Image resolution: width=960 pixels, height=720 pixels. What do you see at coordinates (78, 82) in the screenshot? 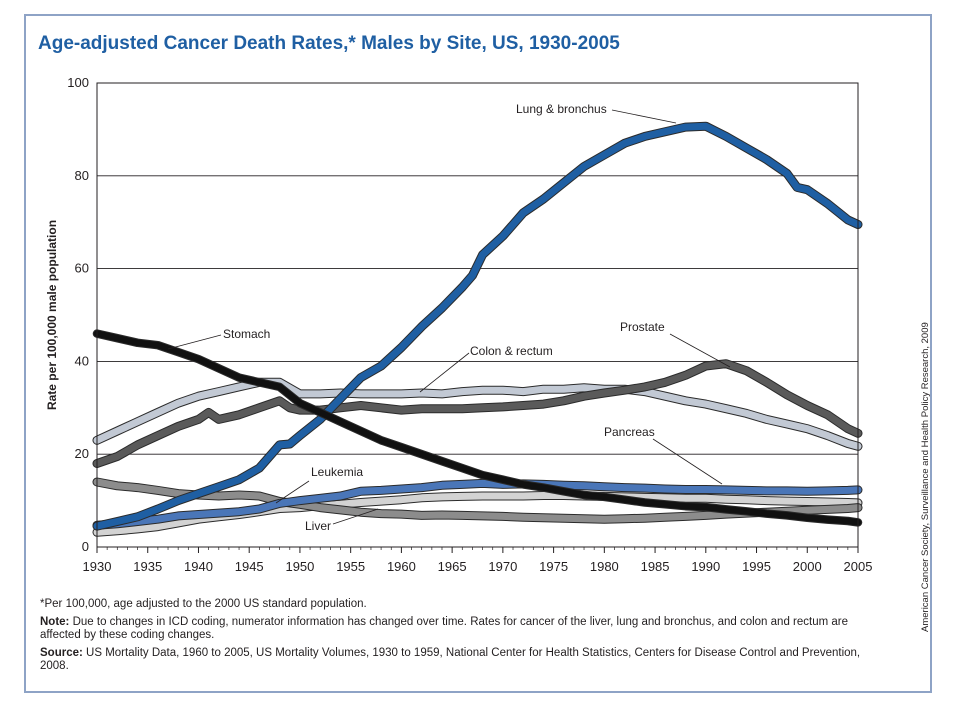
I see `y-tick-label: 100` at bounding box center [78, 82].